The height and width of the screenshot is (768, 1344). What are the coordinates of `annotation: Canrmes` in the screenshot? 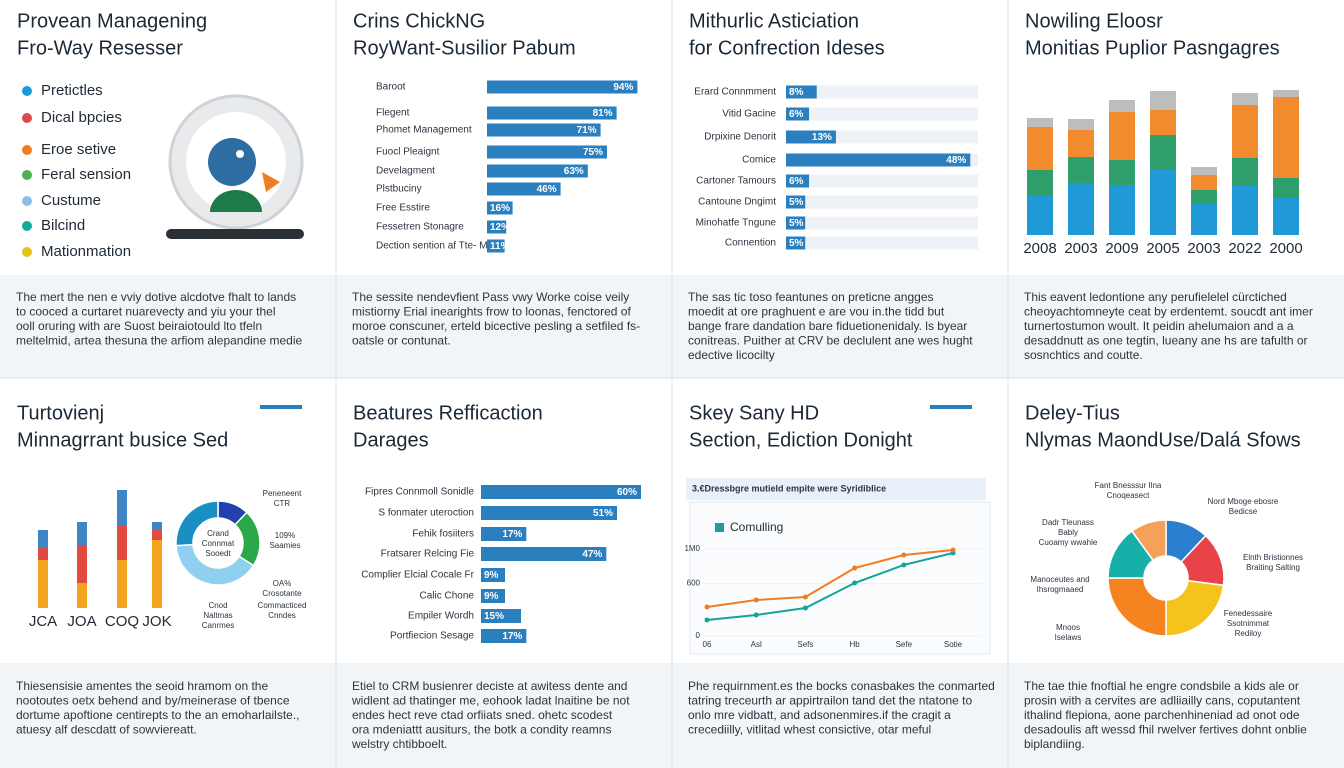 It's located at (218, 625).